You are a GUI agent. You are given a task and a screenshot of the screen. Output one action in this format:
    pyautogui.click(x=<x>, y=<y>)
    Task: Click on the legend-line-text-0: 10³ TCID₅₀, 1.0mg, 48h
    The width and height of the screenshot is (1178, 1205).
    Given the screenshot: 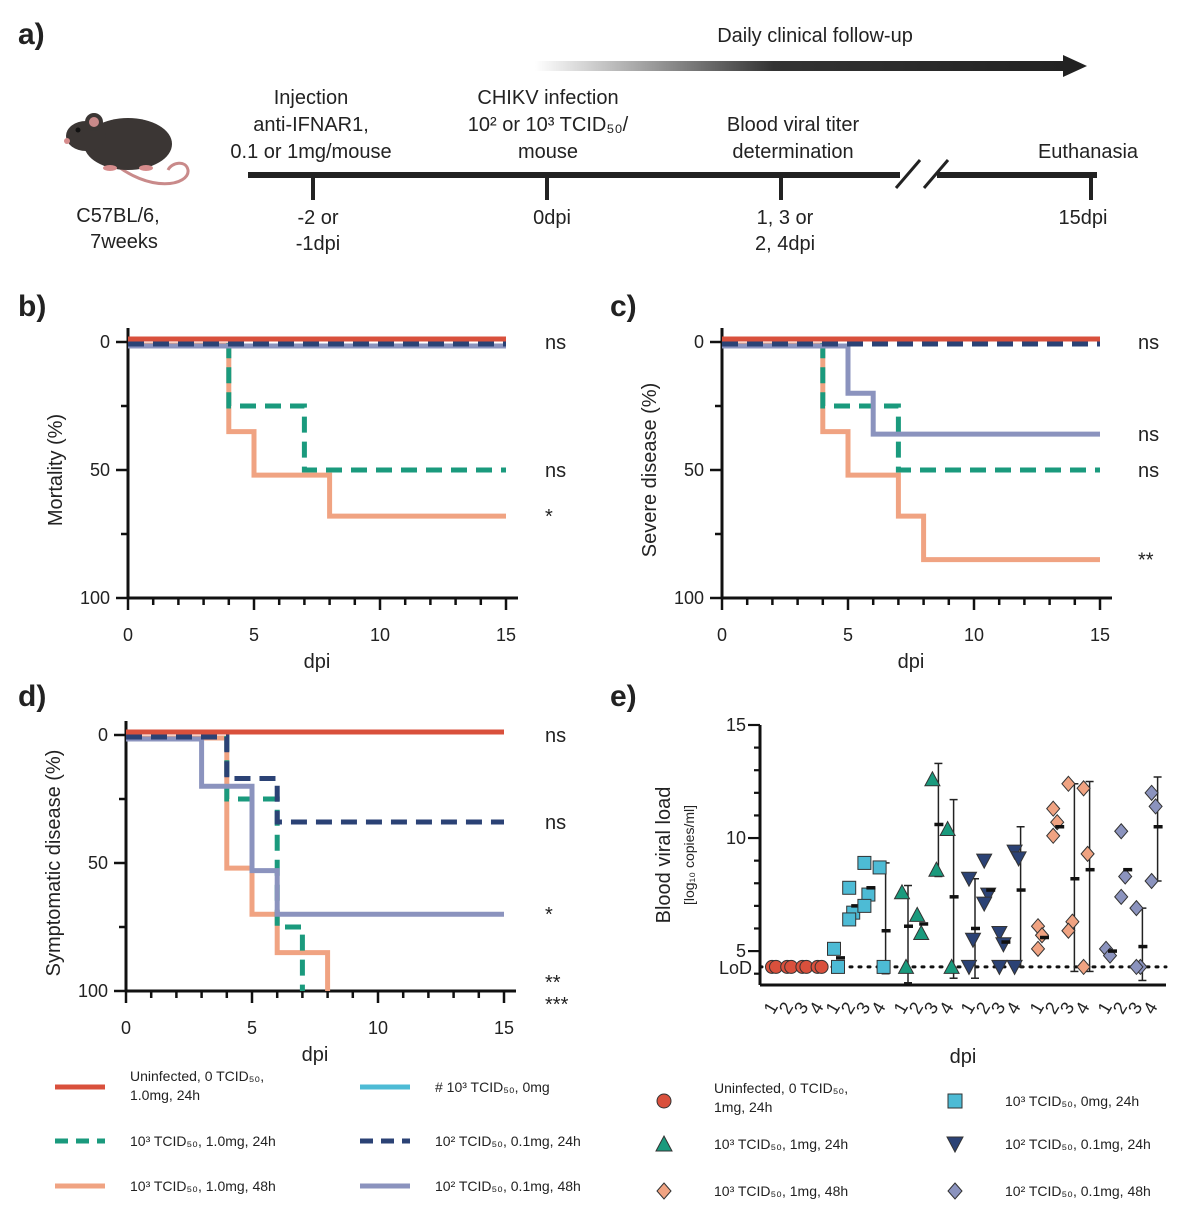 What is the action you would take?
    pyautogui.click(x=203, y=1186)
    